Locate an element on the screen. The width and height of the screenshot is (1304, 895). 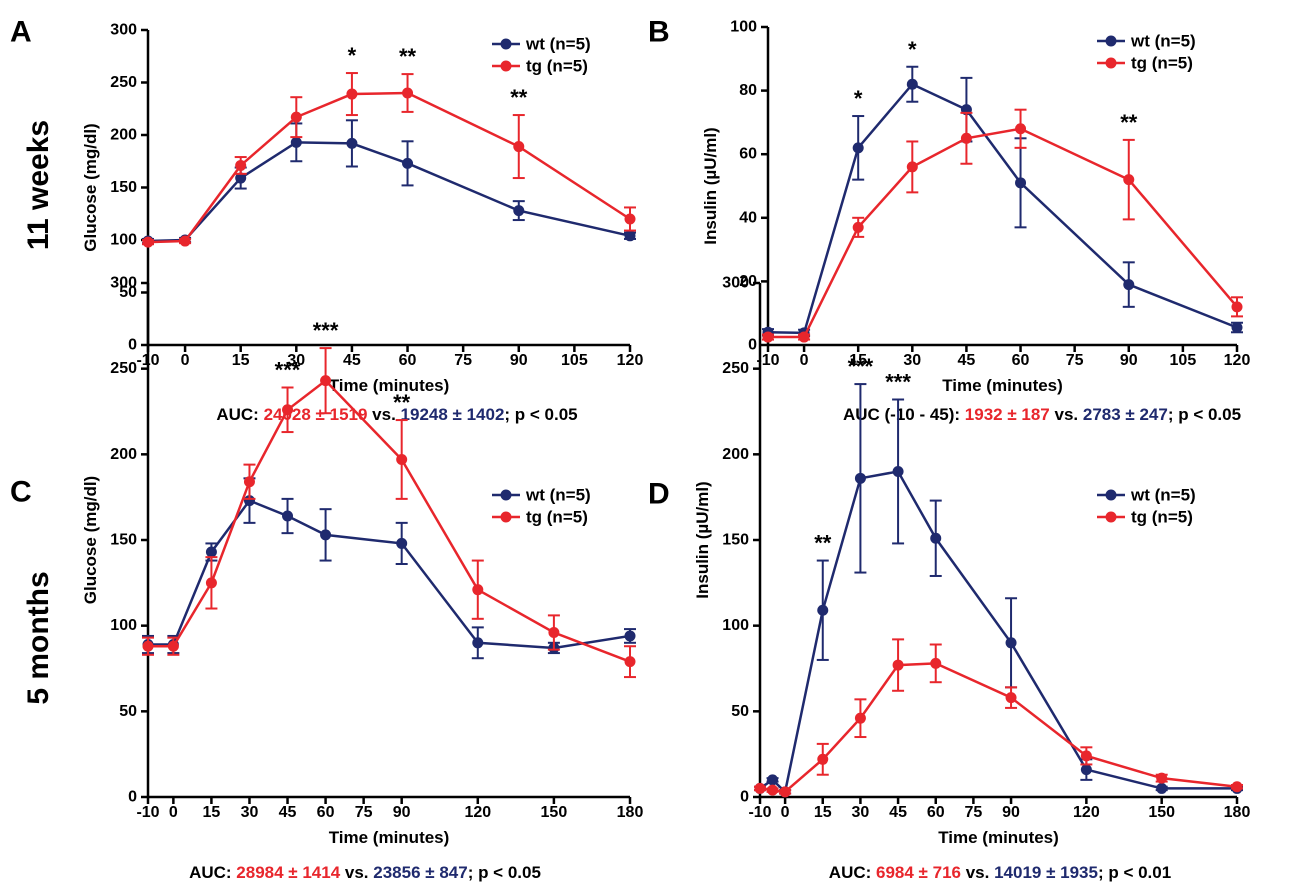
x-tick-label: 105 is located at coordinates (574, 360).